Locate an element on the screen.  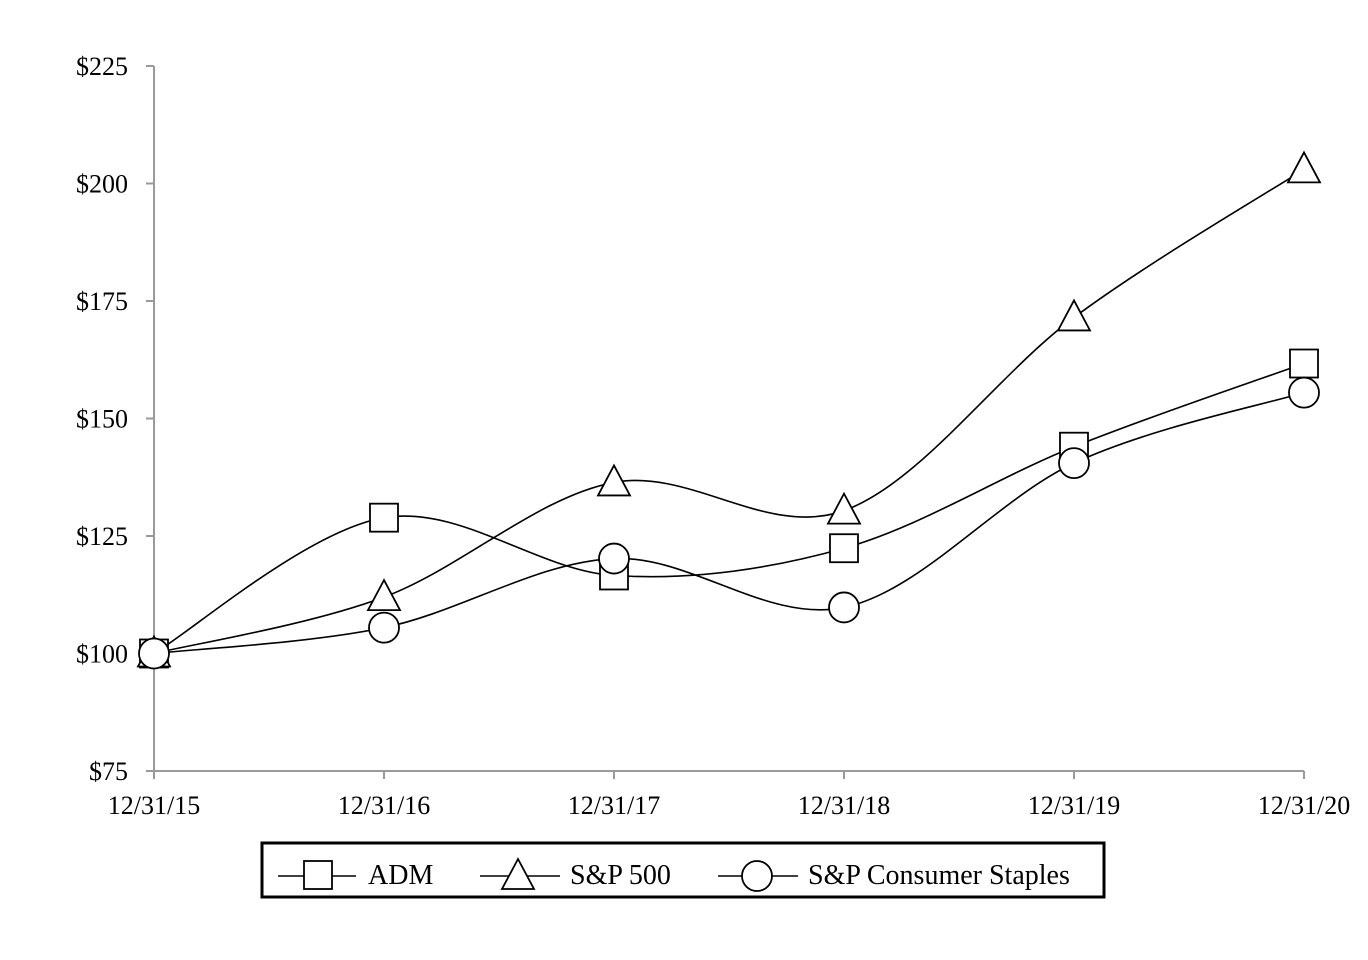
x-tick-label: 12/31/17 is located at coordinates (614, 805).